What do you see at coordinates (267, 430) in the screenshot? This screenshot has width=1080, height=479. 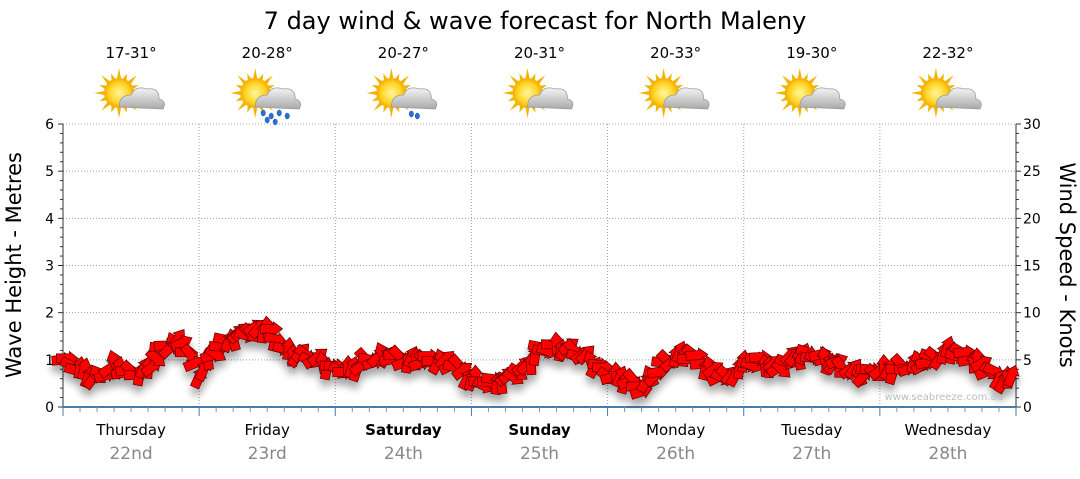 I see `x-tick-label-day: Friday` at bounding box center [267, 430].